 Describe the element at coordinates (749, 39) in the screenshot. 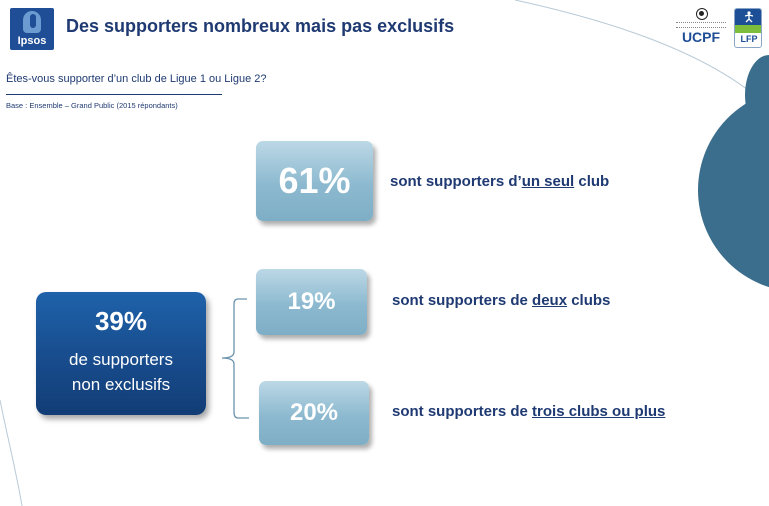

I see `lfp-logo-text: LFP` at that location.